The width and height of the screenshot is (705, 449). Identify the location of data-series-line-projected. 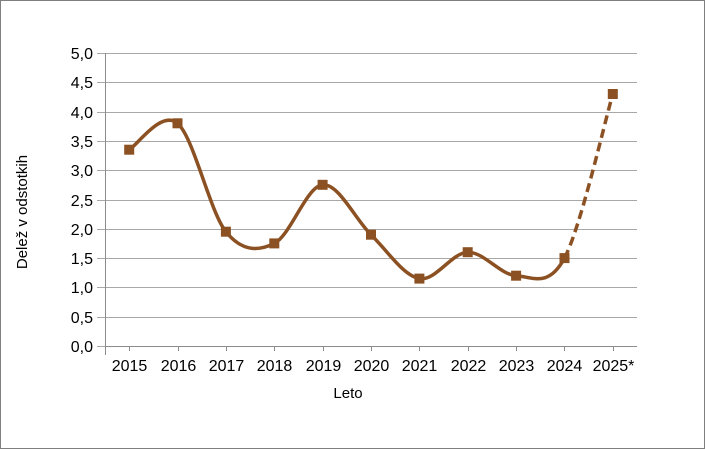
(588, 176).